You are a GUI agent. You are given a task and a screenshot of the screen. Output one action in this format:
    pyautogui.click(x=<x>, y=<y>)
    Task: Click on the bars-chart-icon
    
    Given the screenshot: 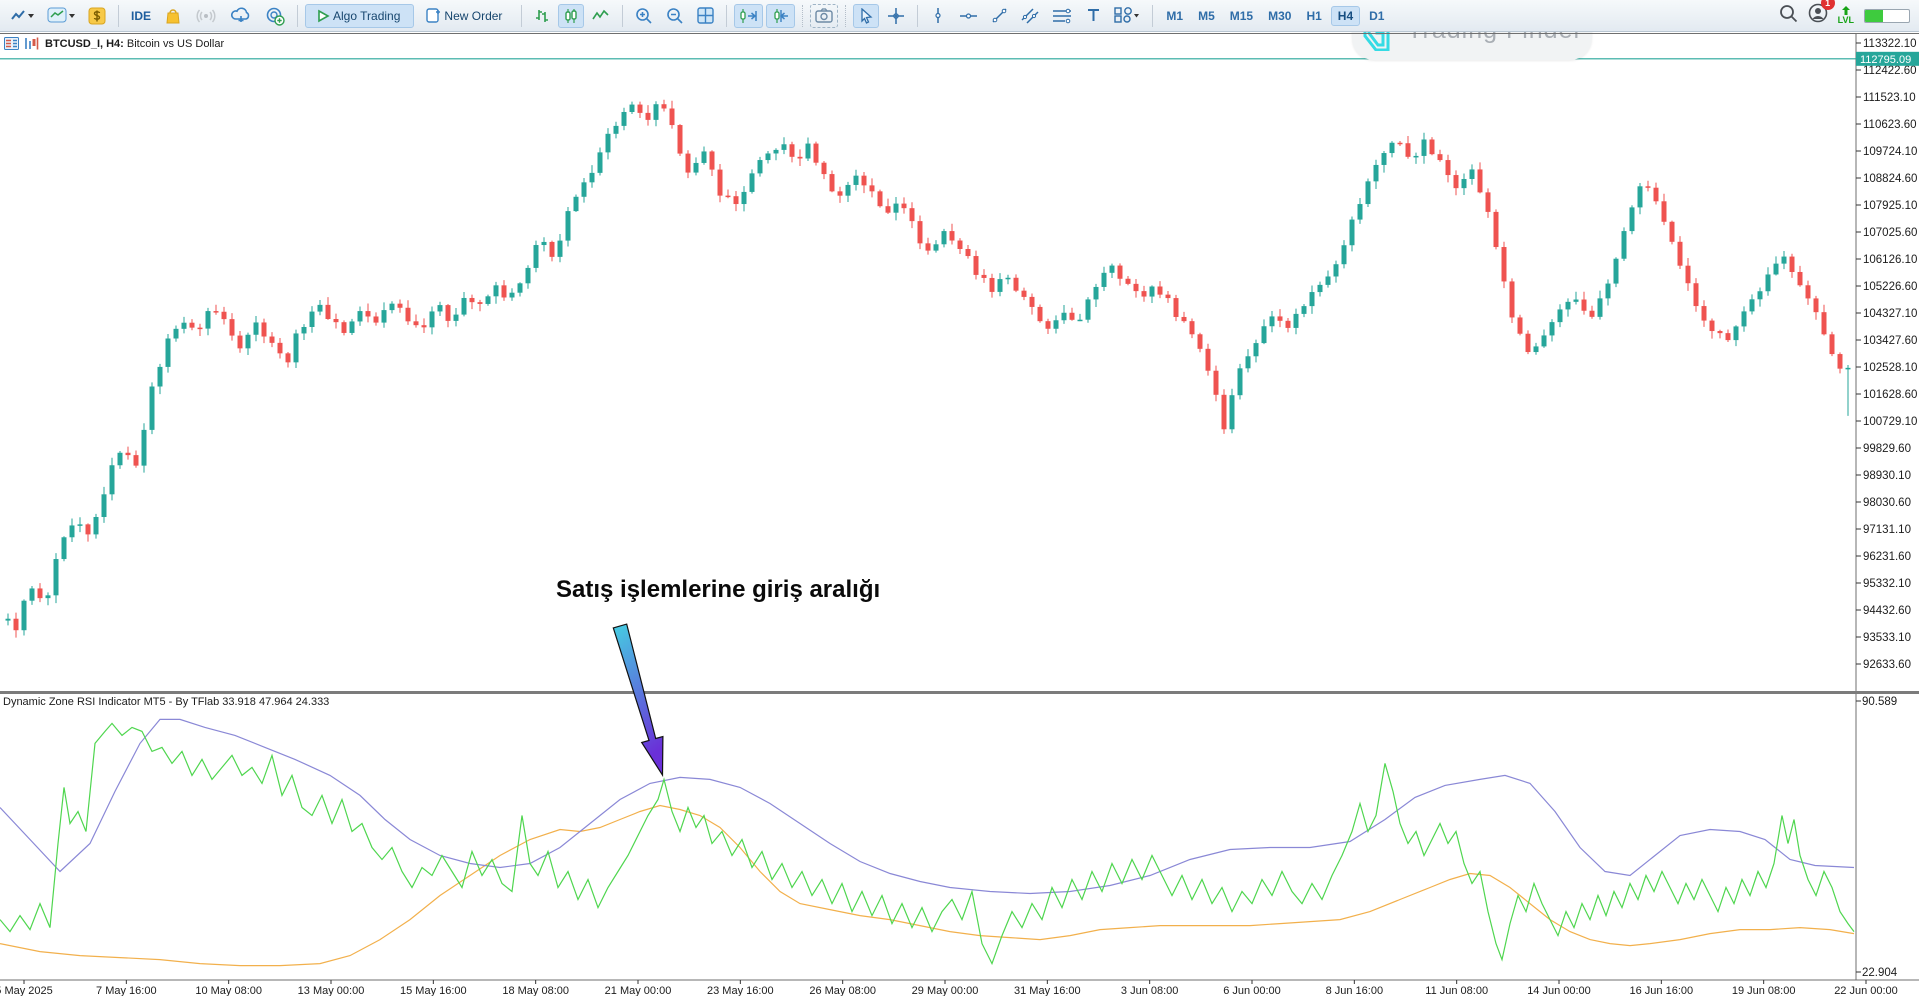 What is the action you would take?
    pyautogui.click(x=542, y=16)
    